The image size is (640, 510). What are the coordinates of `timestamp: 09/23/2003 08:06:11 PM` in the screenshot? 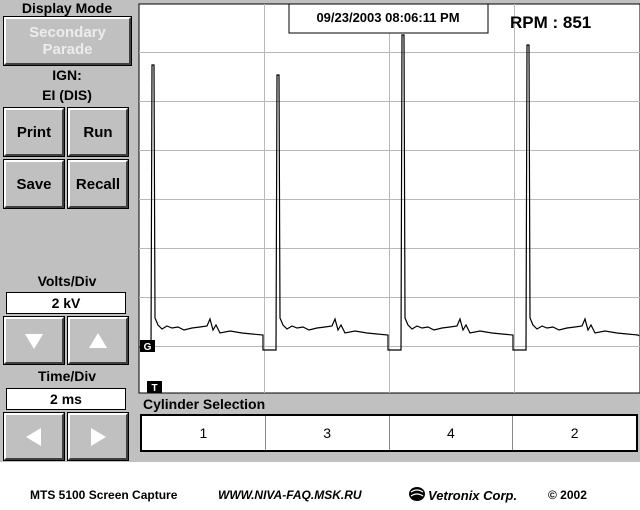 It's located at (387, 17).